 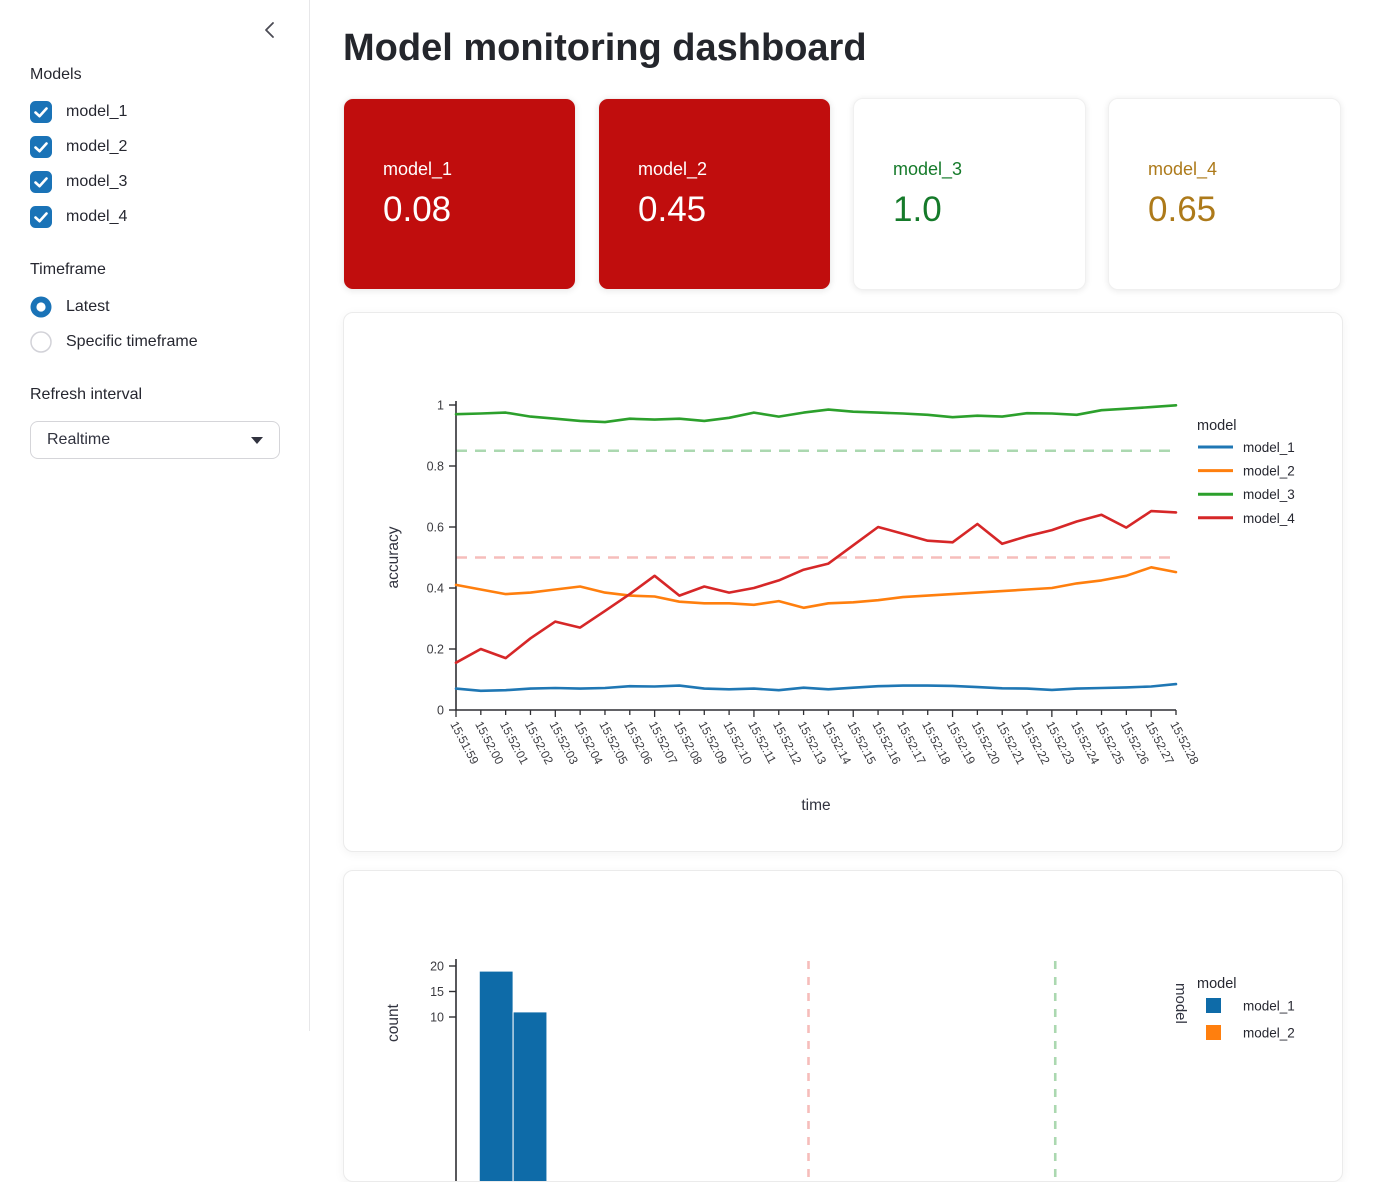 What do you see at coordinates (435, 467) in the screenshot?
I see `svg-text: 0.8` at bounding box center [435, 467].